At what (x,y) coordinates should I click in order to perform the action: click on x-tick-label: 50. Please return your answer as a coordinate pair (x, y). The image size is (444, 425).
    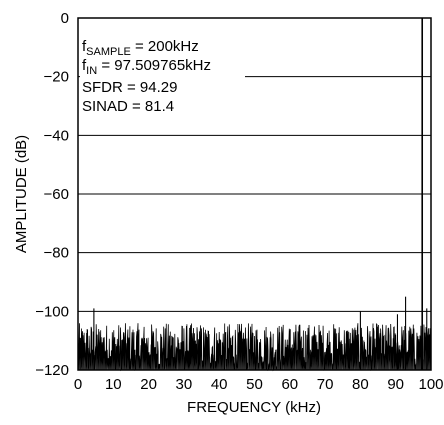
    Looking at the image, I should click on (254, 384).